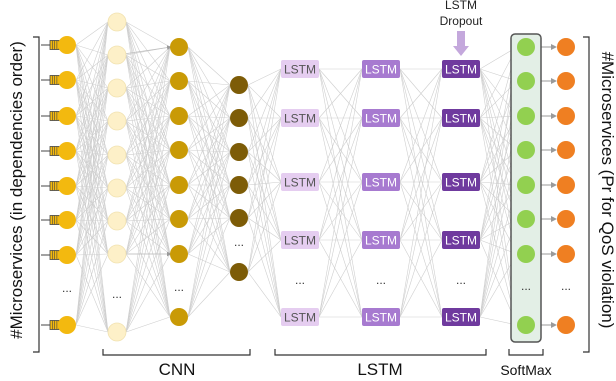  What do you see at coordinates (16, 190) in the screenshot?
I see `left-axis-label: #Microservices (in dependencies order)` at bounding box center [16, 190].